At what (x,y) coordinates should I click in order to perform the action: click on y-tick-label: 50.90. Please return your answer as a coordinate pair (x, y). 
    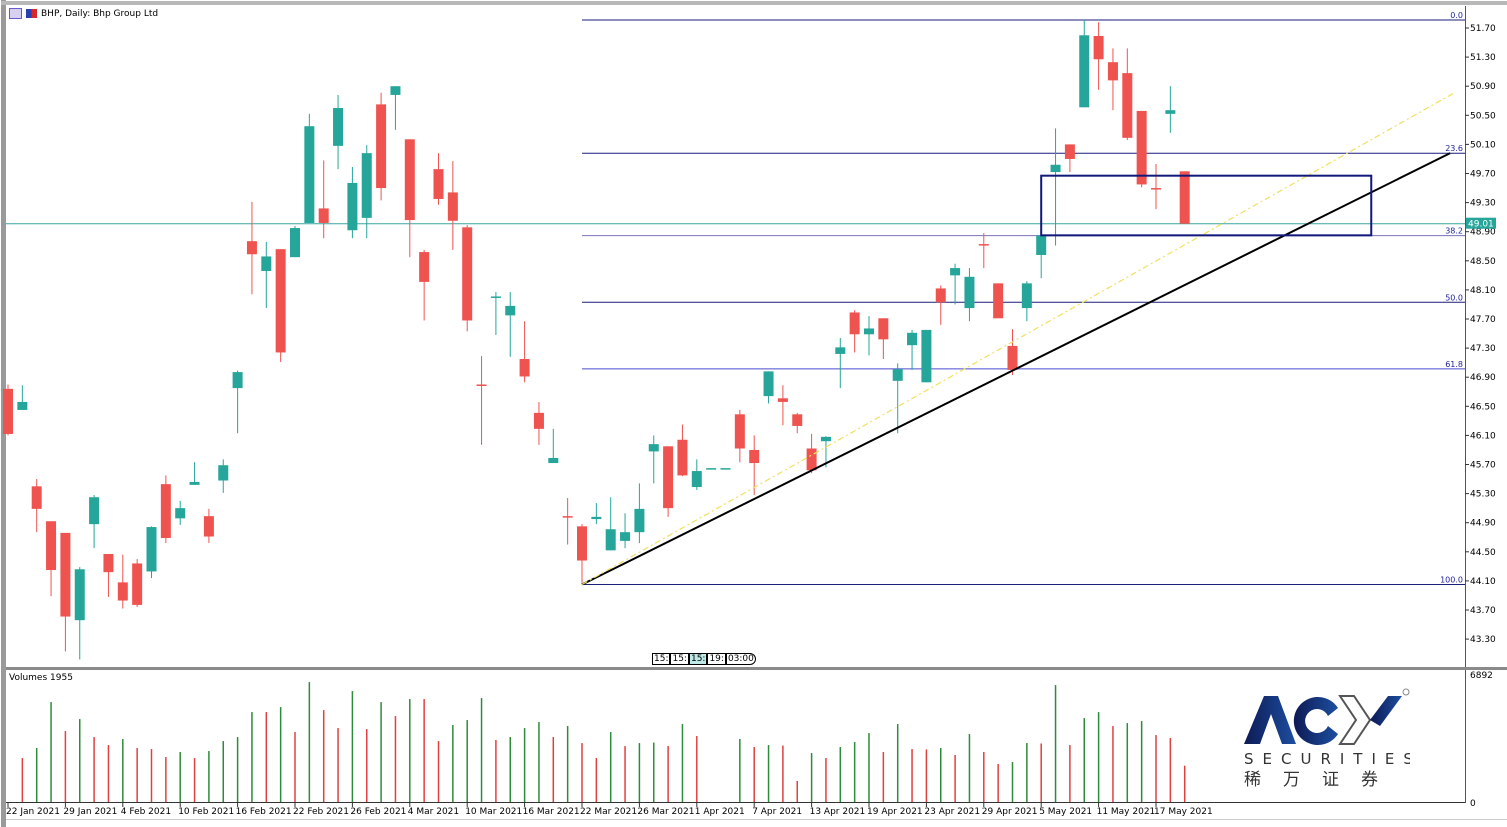
    Looking at the image, I should click on (1483, 87).